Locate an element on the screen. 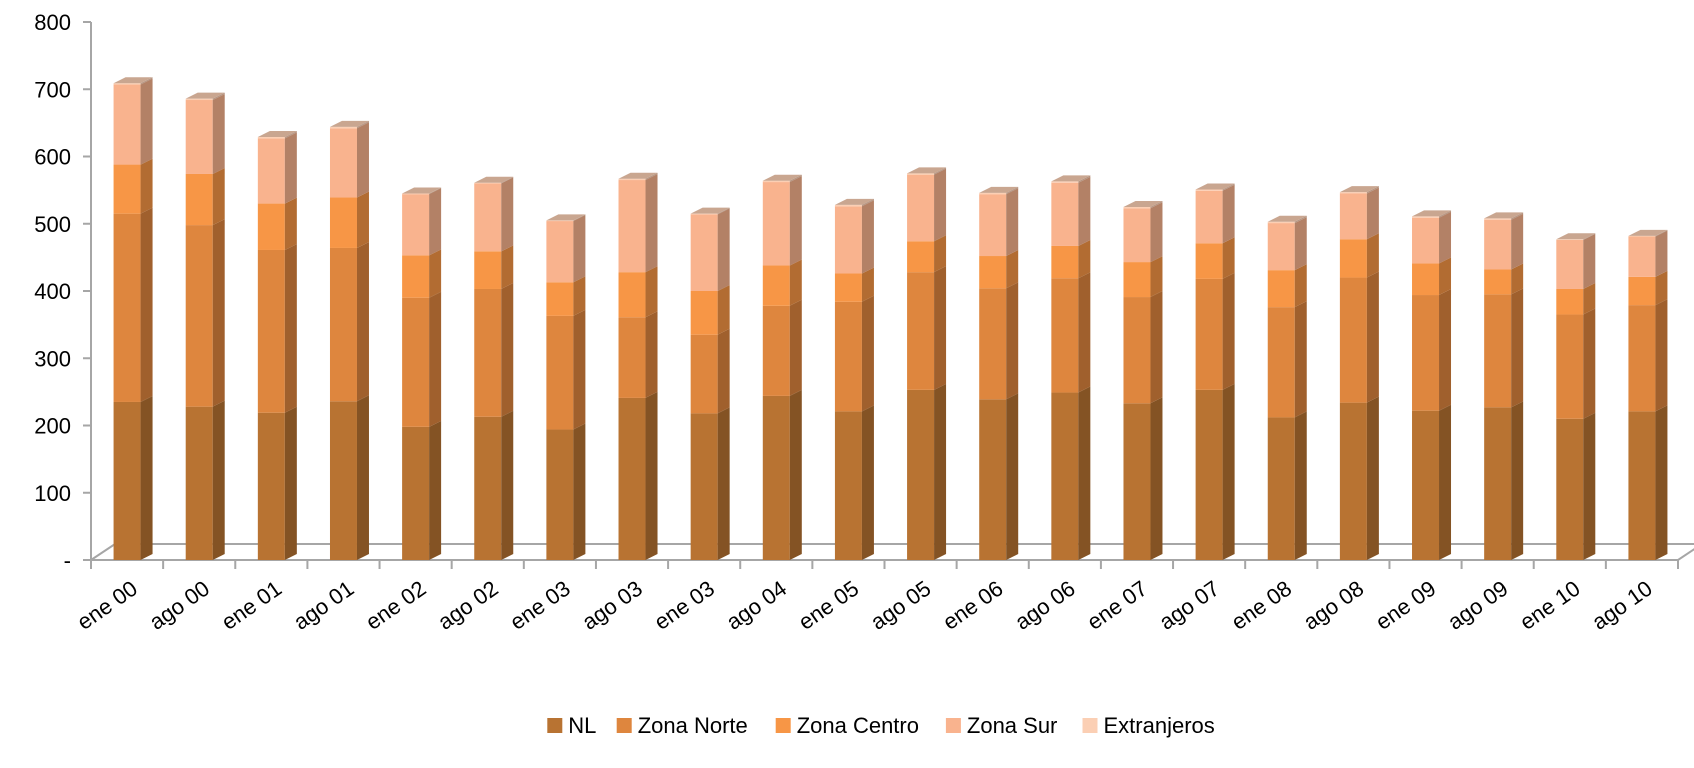  bar-zona-sur-20-side is located at coordinates (1589, 261).